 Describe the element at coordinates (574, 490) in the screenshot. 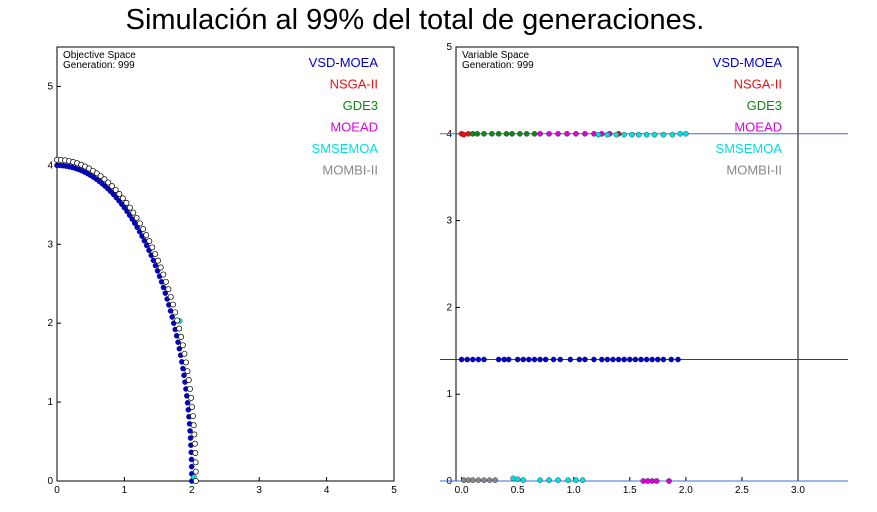

I see `x-tick-label: 1.0` at that location.